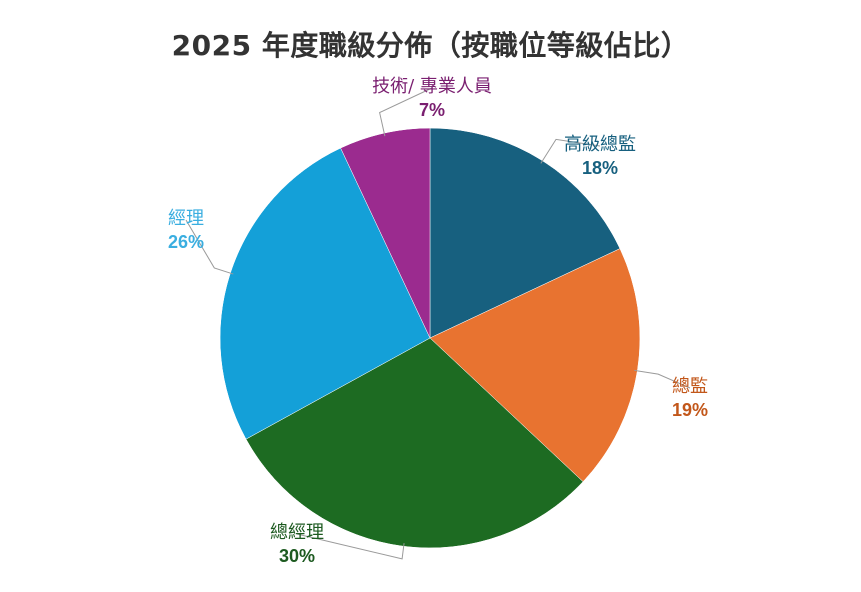  What do you see at coordinates (432, 110) in the screenshot?
I see `slice-5-percent-label: 7%` at bounding box center [432, 110].